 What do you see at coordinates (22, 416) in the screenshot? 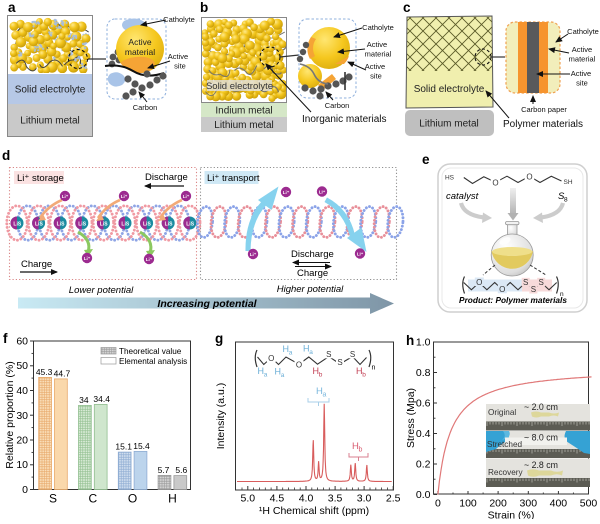
I see `svg-text: 30` at bounding box center [22, 416].